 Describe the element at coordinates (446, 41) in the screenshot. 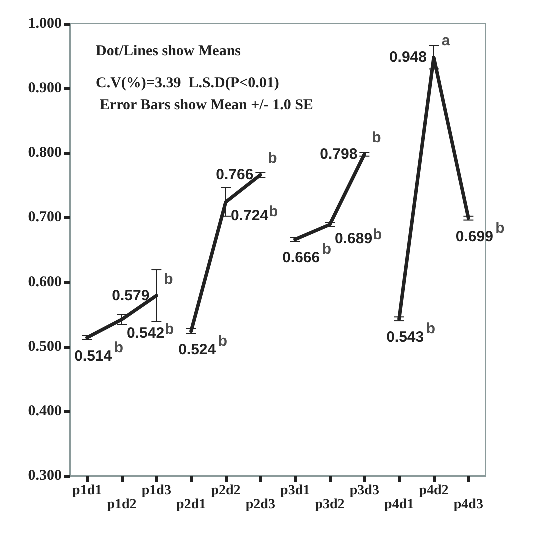

I see `annotation: a` at that location.